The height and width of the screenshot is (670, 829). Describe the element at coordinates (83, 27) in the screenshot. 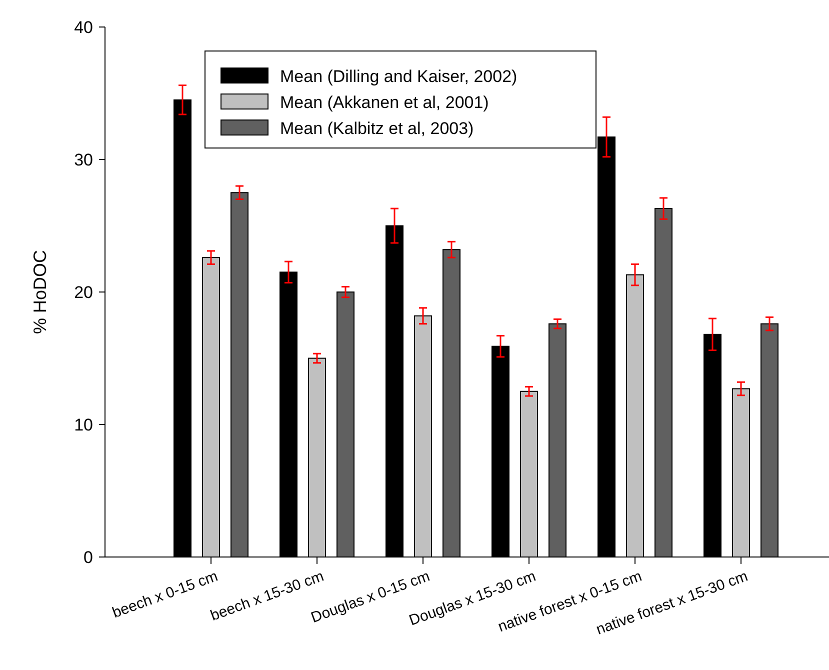

I see `y-tick-label: 40` at that location.